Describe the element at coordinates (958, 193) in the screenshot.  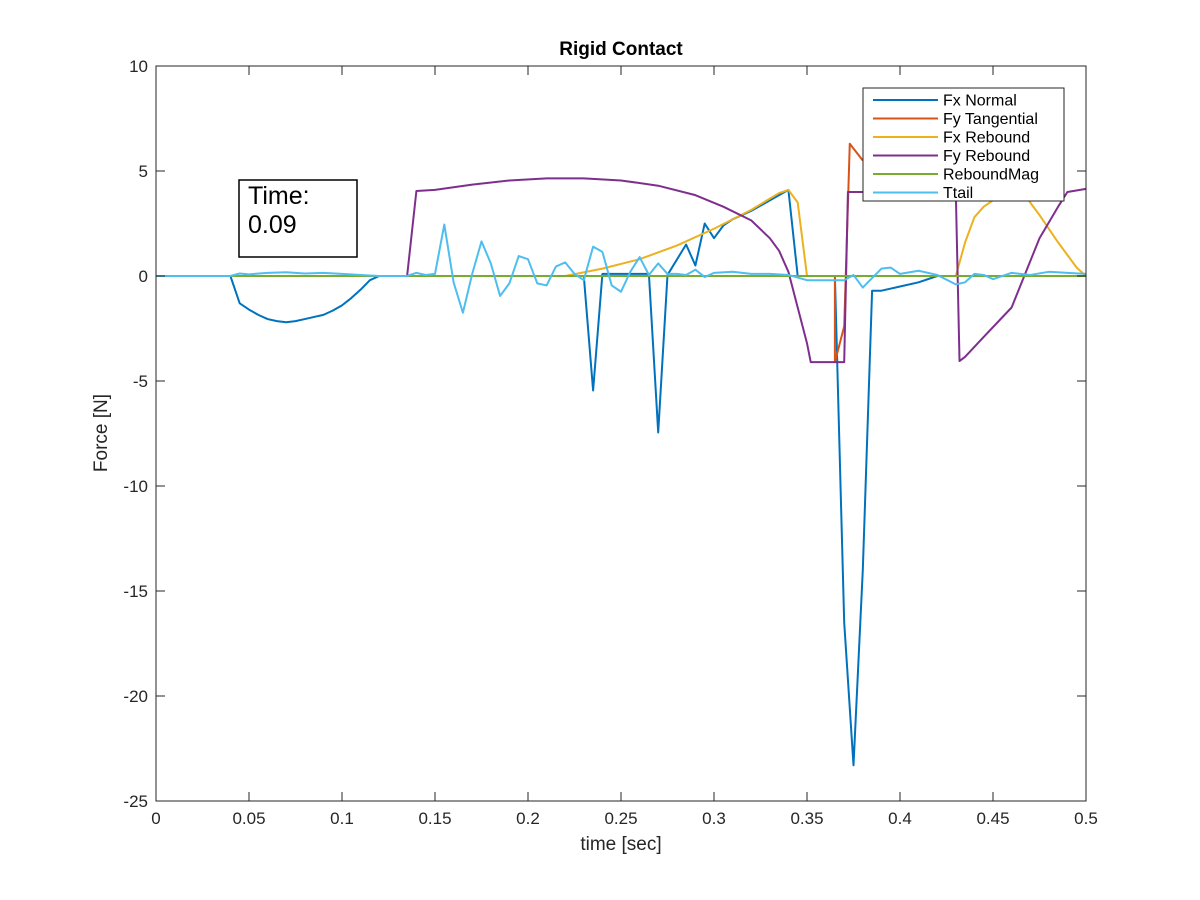
I see `legend-label: Ttail` at that location.